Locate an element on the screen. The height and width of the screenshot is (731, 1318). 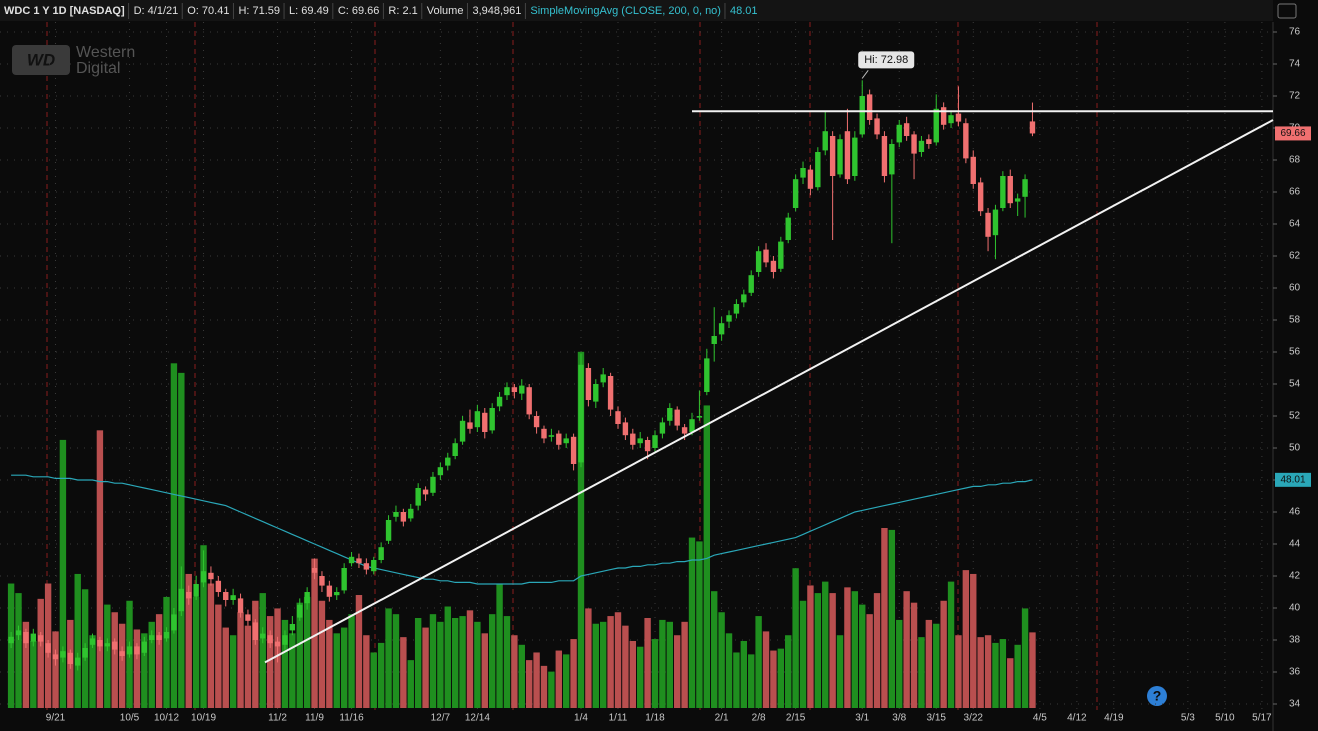
x-tick-label: 11/16 is located at coordinates (351, 718).